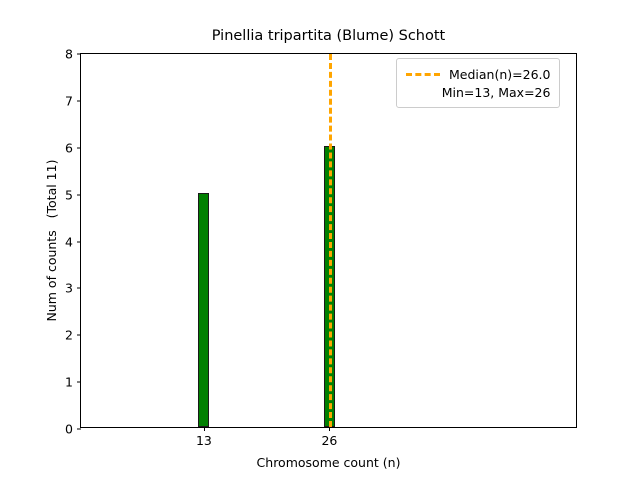  Describe the element at coordinates (500, 74) in the screenshot. I see `legend-label-median: Median(n)=26.0` at that location.